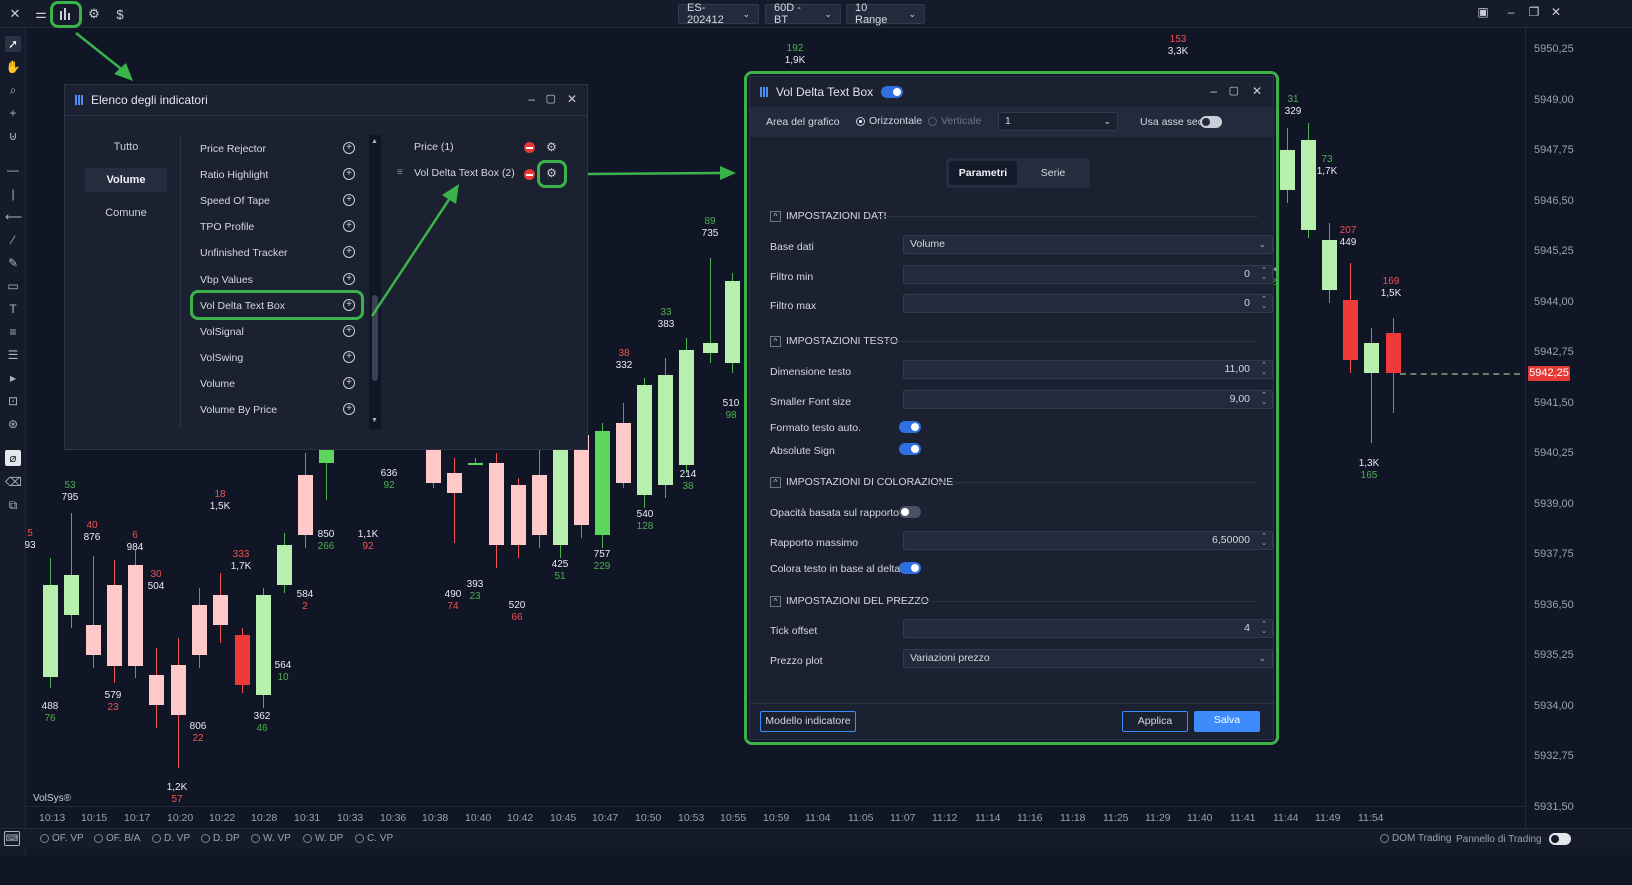  Describe the element at coordinates (323, 838) in the screenshot. I see `bottom-toggle: W. DP` at that location.